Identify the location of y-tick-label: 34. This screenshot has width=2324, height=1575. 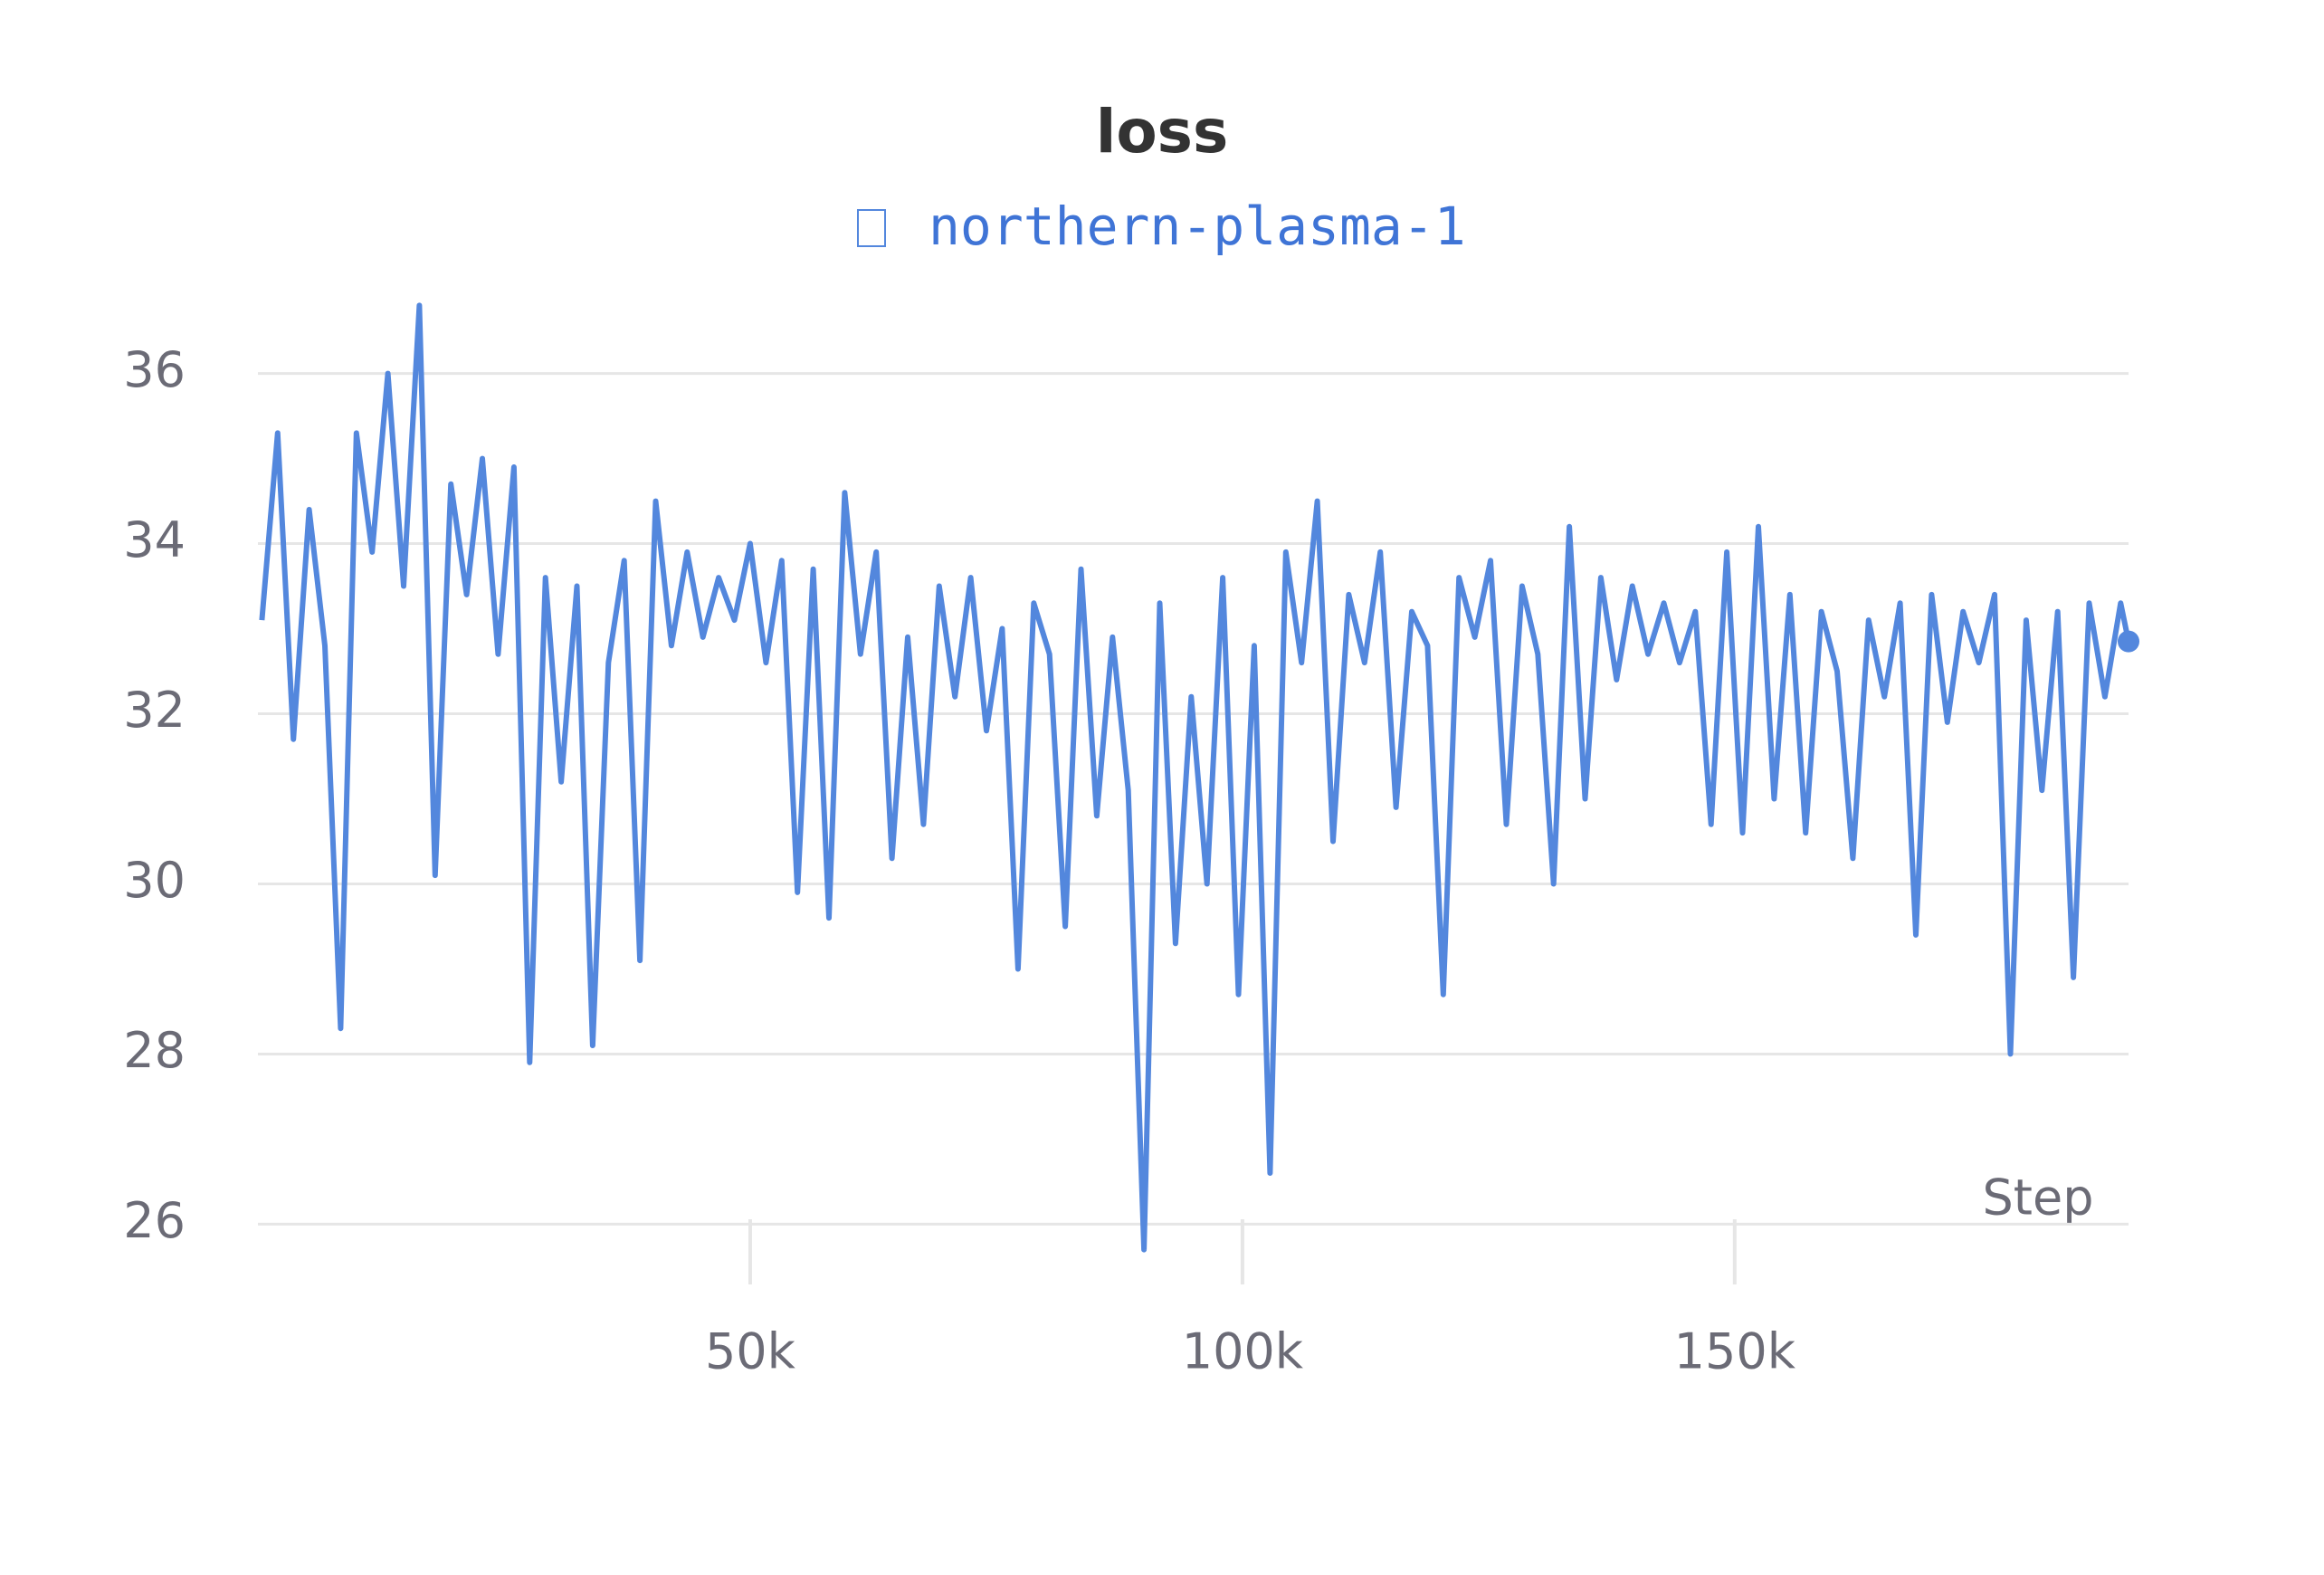
(154, 539).